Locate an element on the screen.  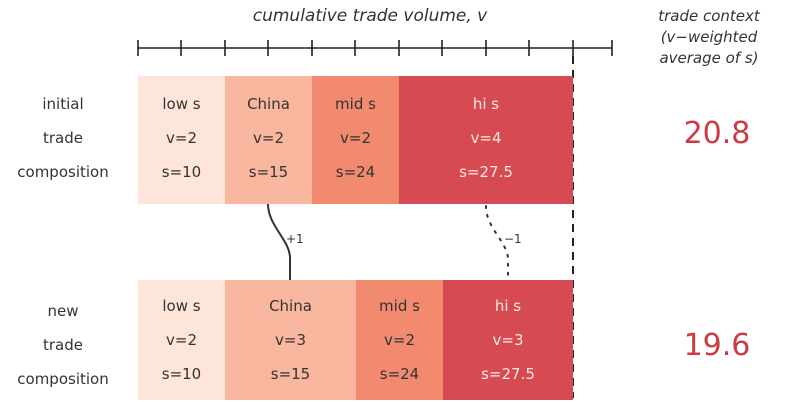
block-hi-s-initial: hi s v=4 s=27.5 is located at coordinates (486, 140).